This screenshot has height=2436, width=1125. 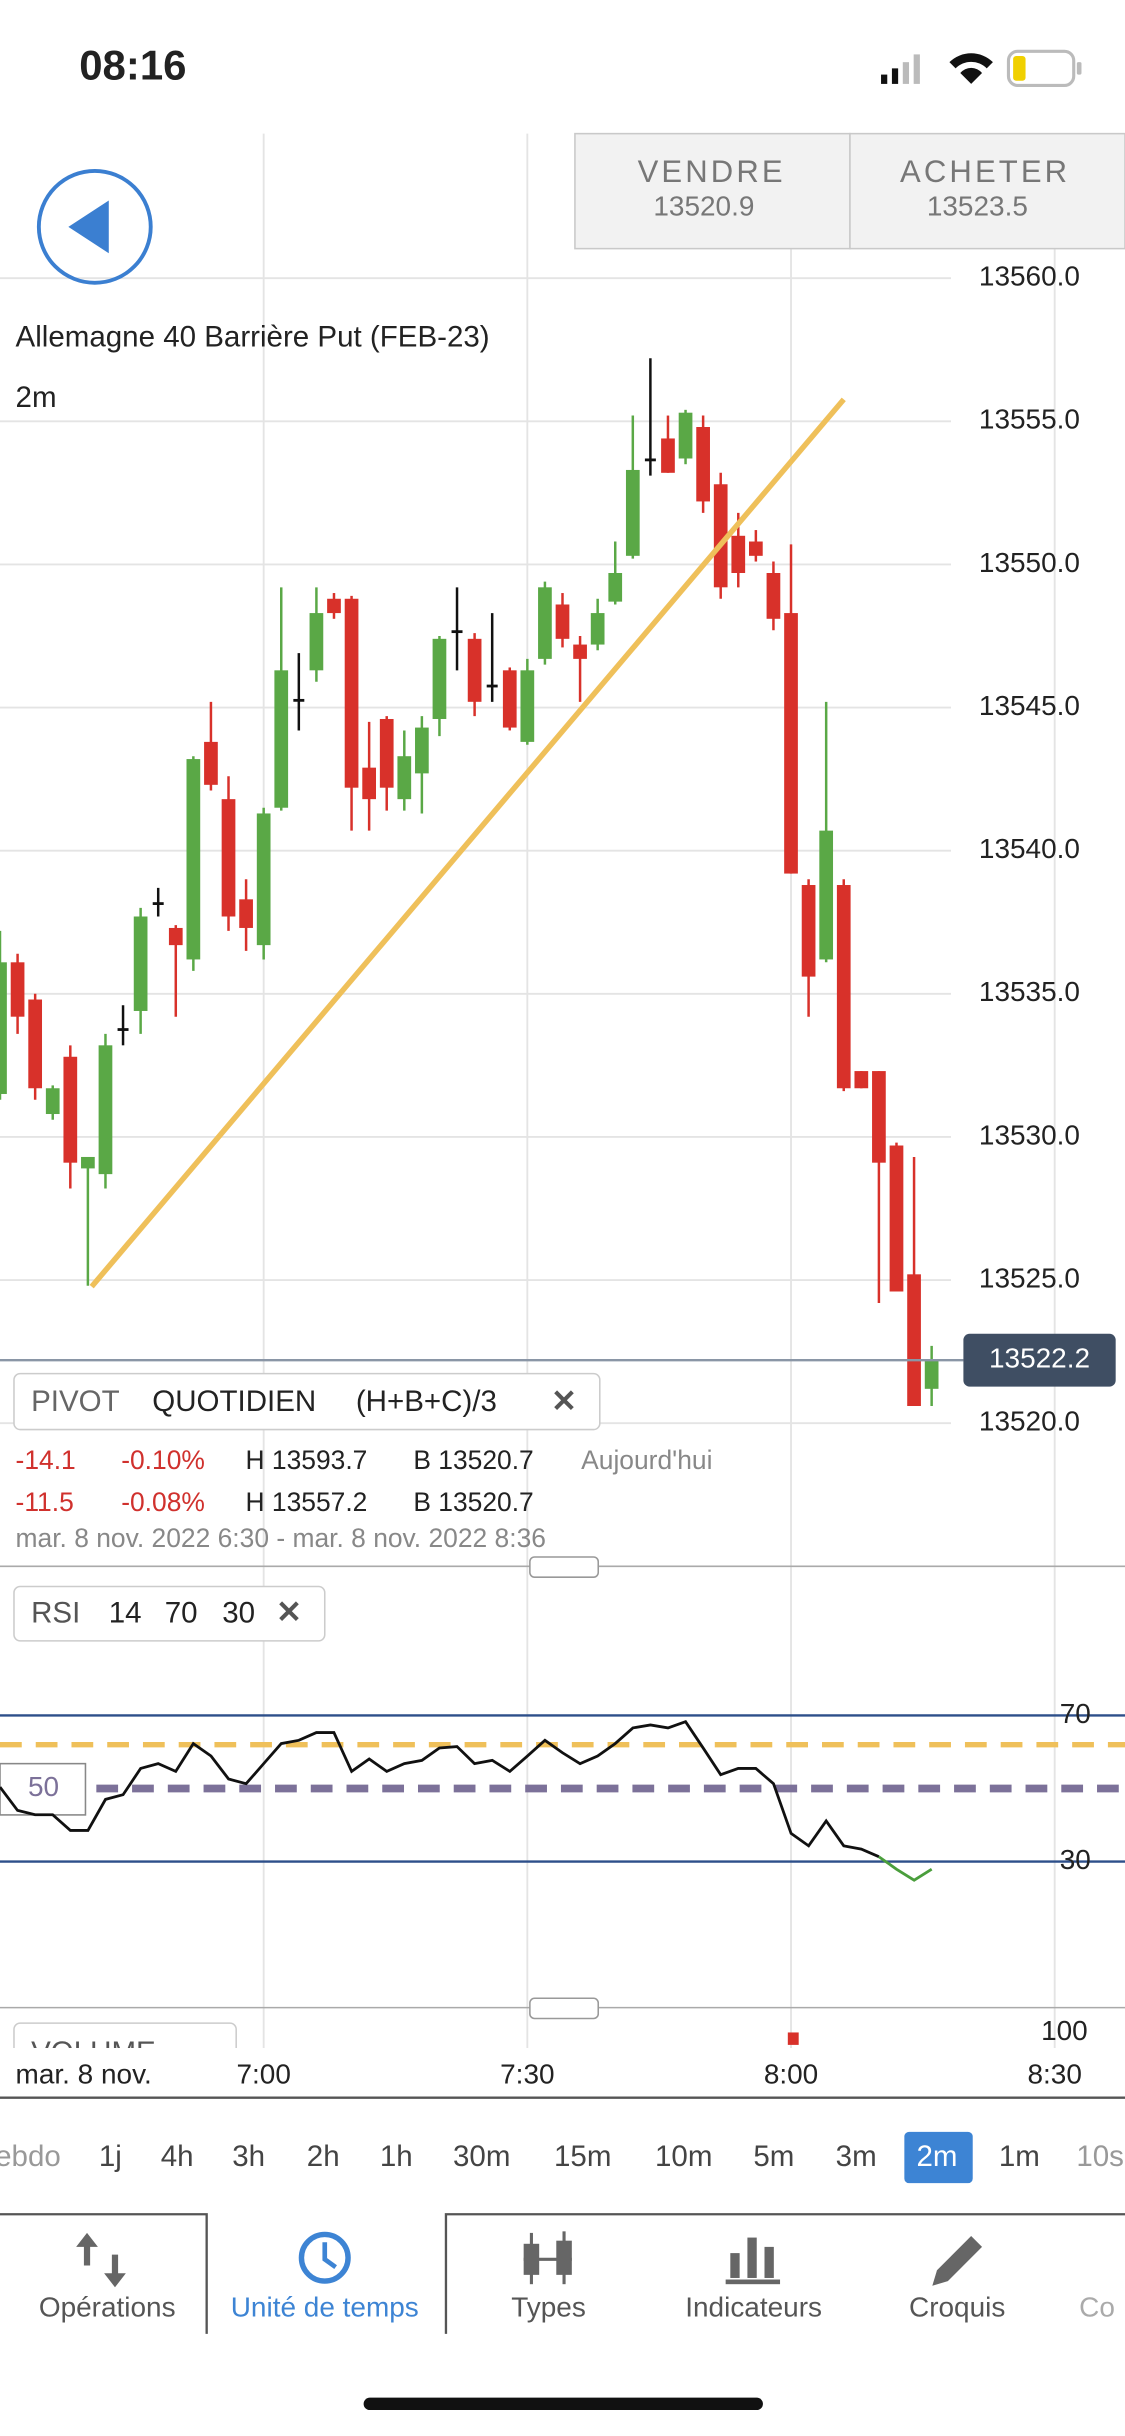 I want to click on pivot-box, so click(x=307, y=1401).